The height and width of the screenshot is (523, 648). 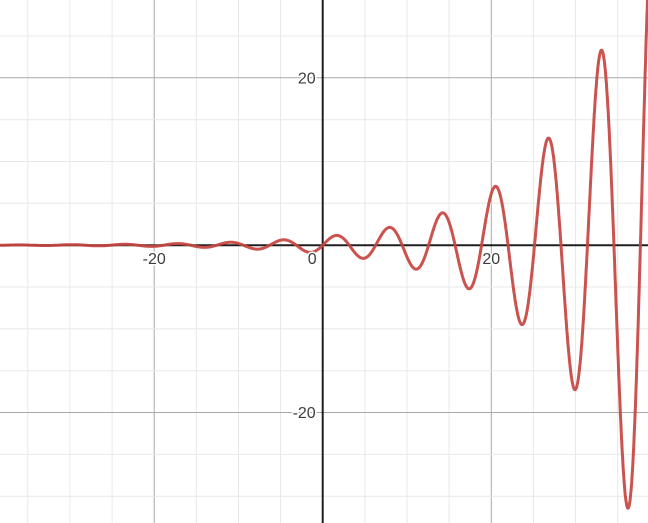 I want to click on x-axis-tick-label: 0, so click(x=312, y=259).